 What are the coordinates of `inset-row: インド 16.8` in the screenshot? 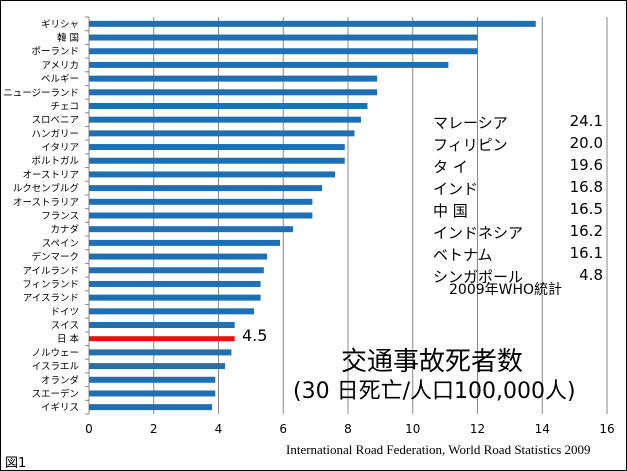 It's located at (518, 189).